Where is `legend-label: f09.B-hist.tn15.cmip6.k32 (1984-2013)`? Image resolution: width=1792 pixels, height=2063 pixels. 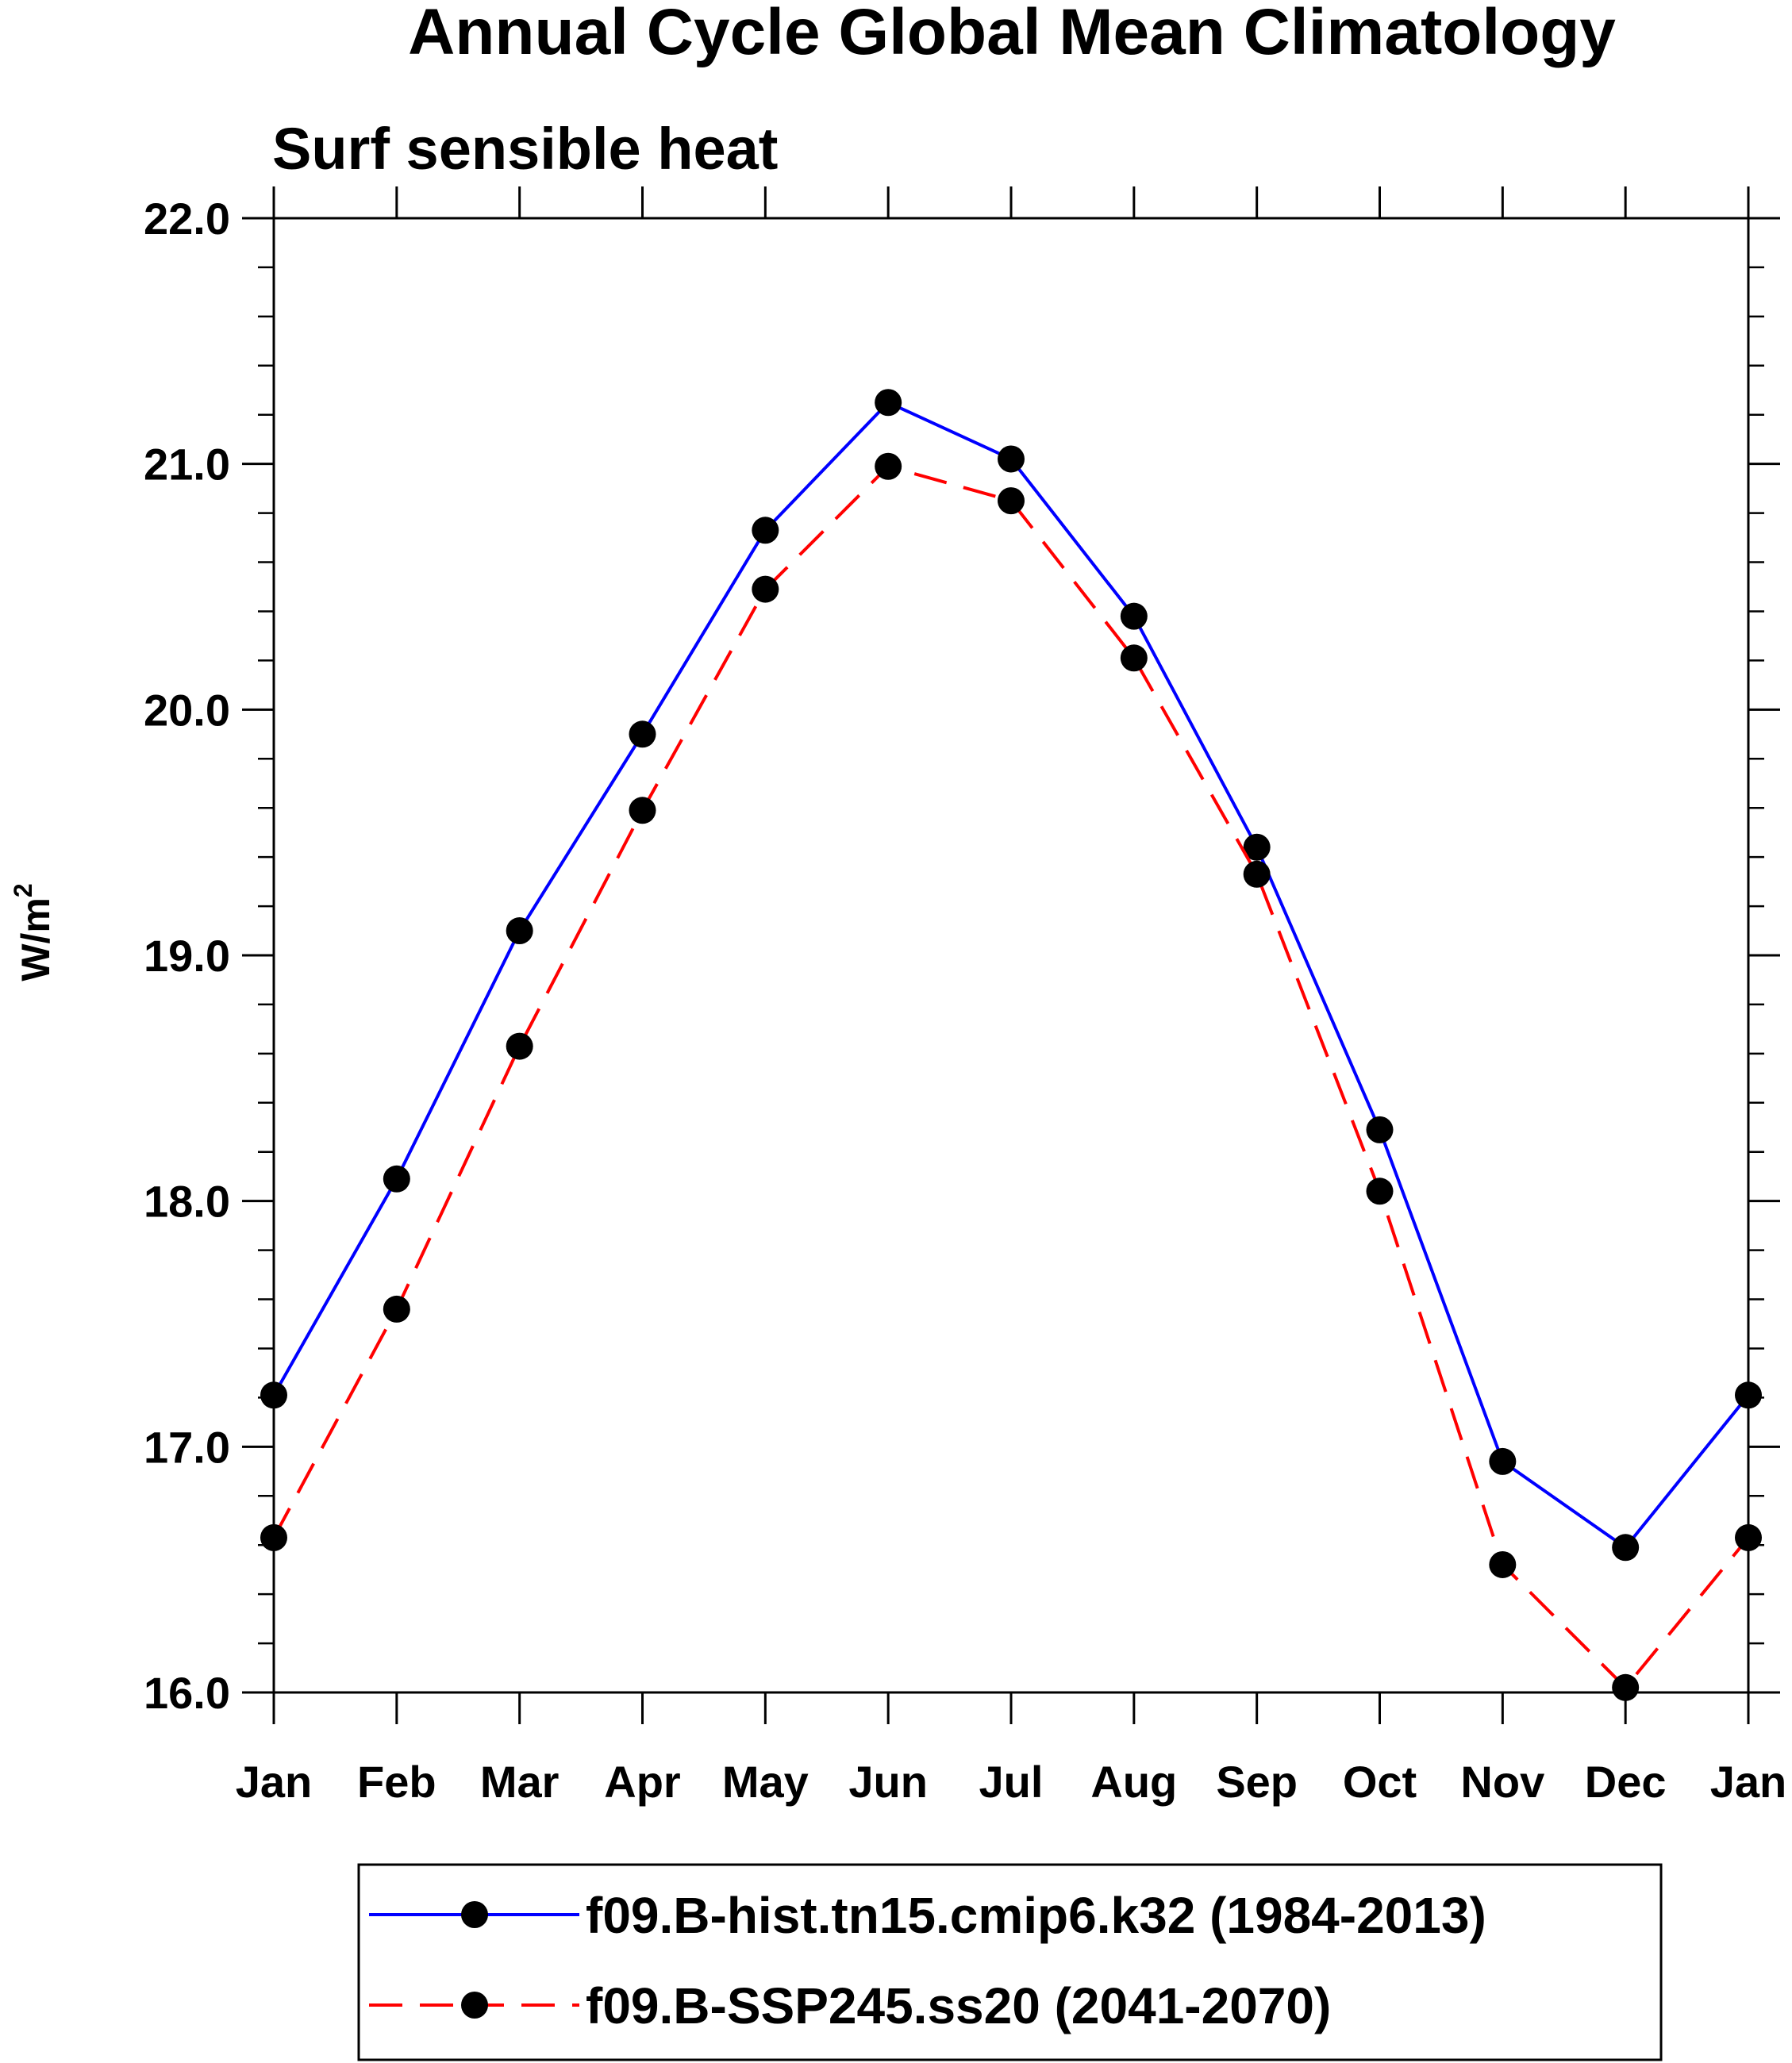
legend-label: f09.B-hist.tn15.cmip6.k32 (1984-2013) is located at coordinates (1036, 1915).